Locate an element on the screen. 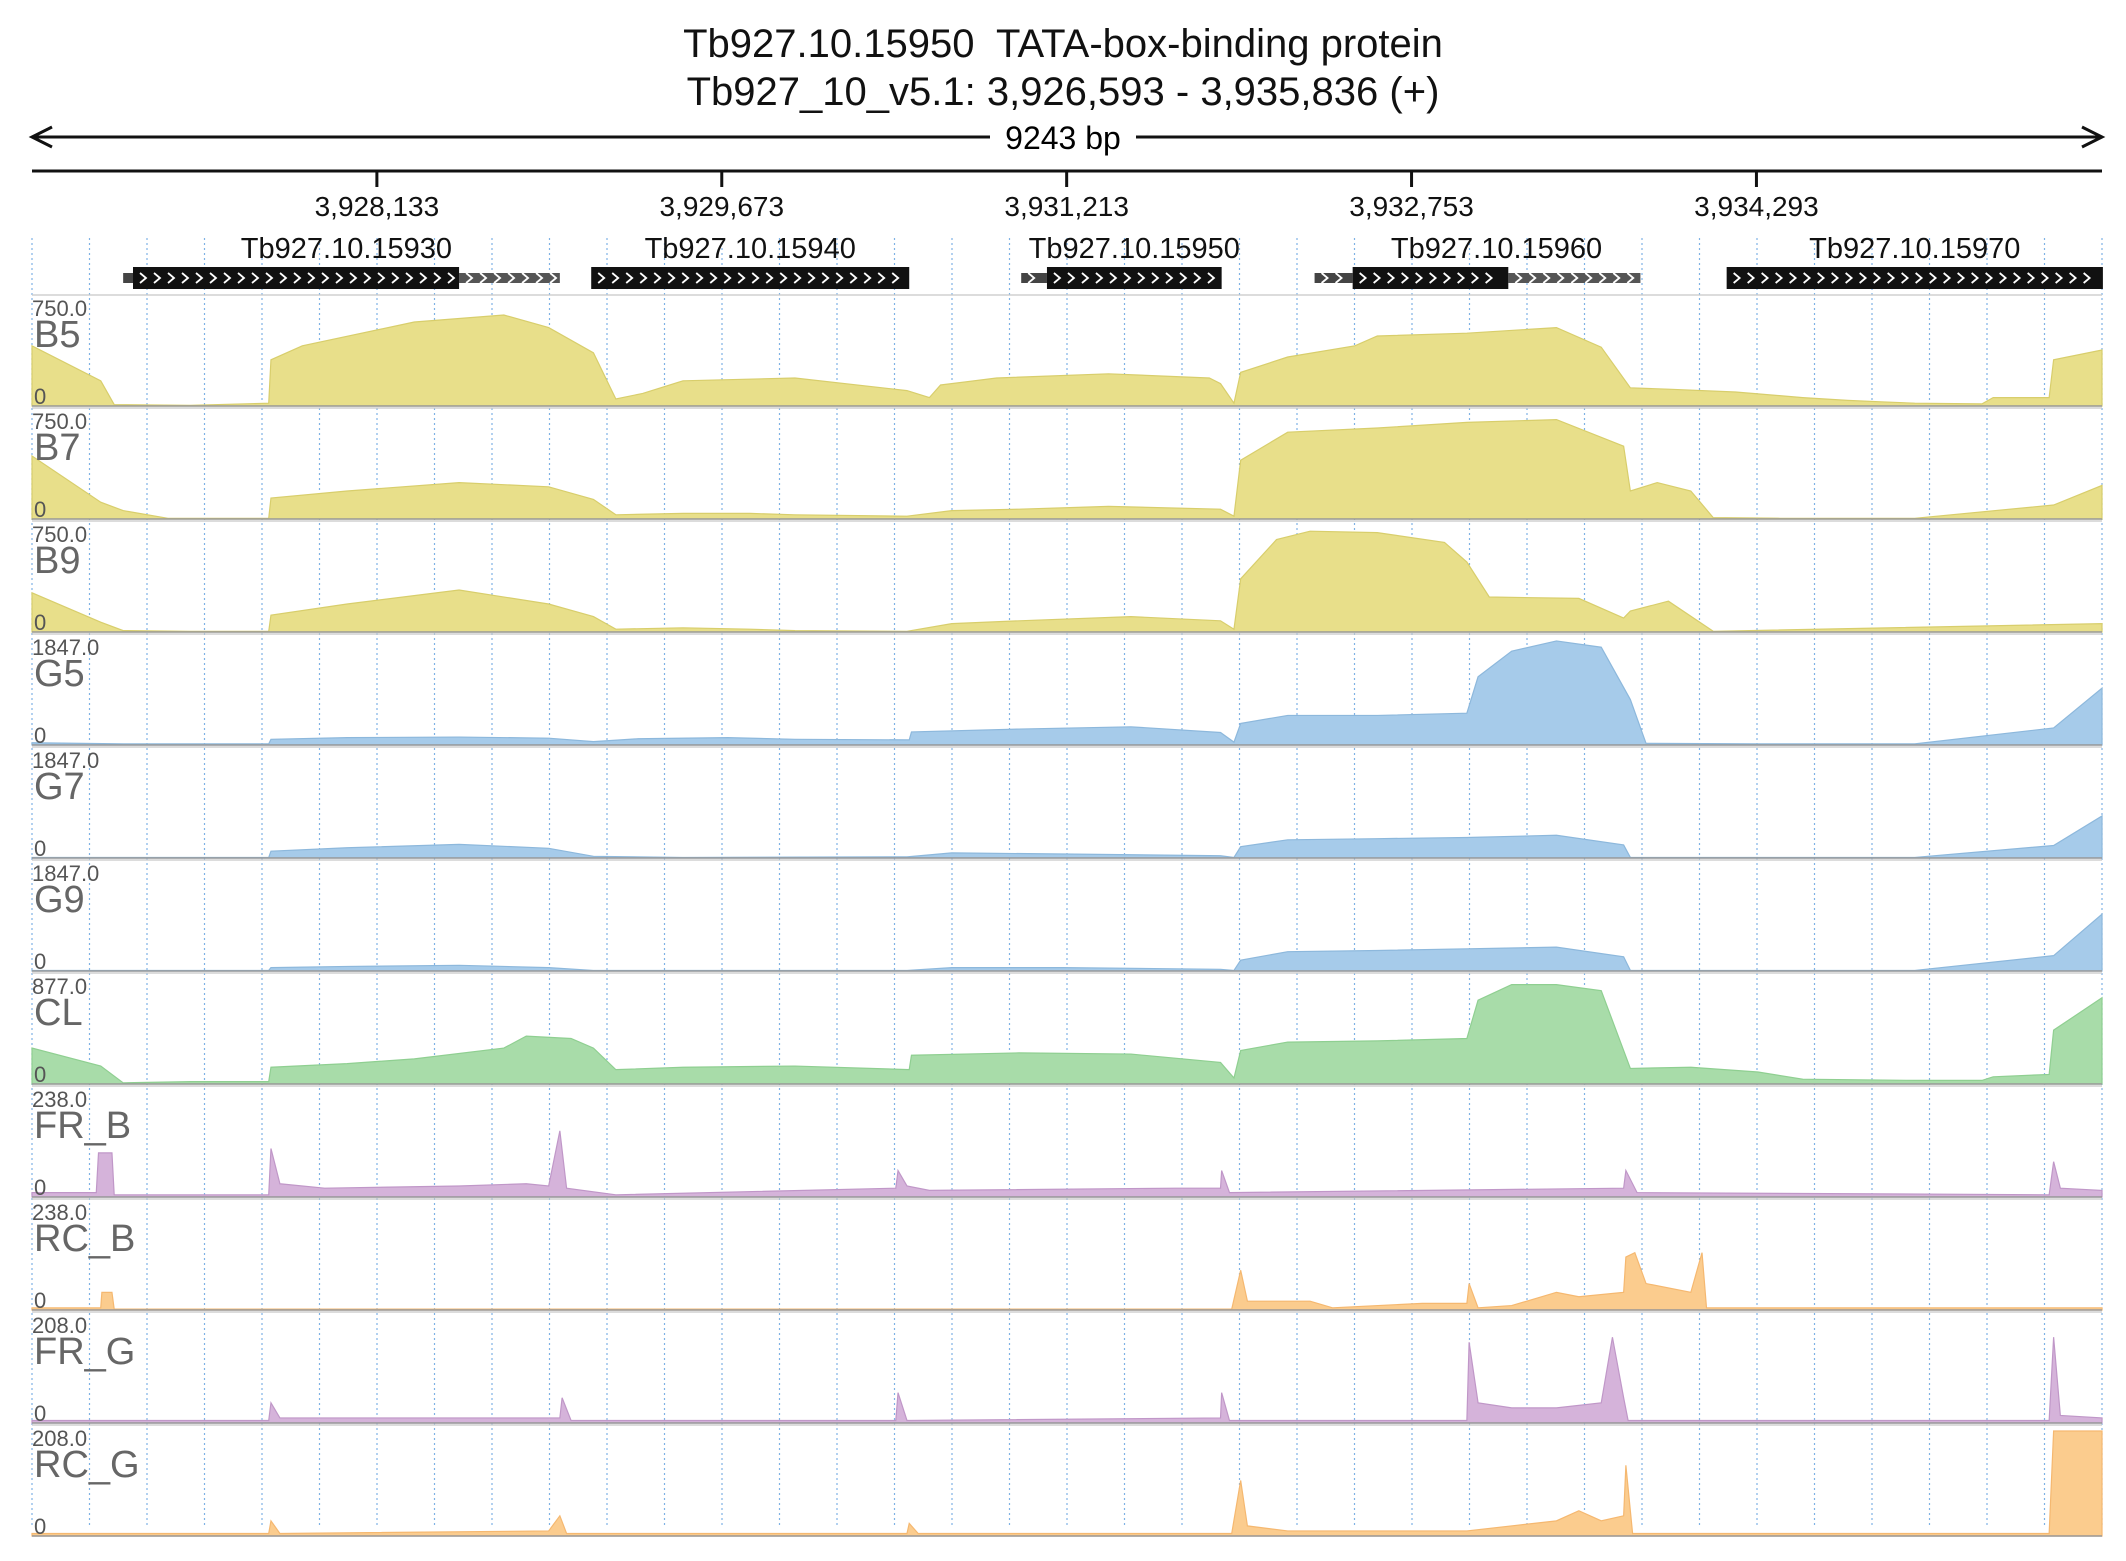  coordinate-tick-label: 3,929,673 is located at coordinates (721, 206).